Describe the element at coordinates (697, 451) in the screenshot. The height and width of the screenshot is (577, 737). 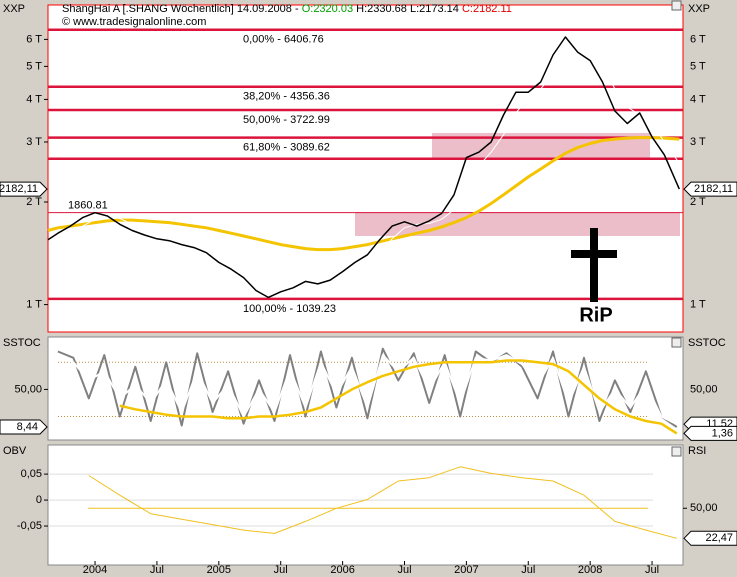
I see `panel-title: RSI` at that location.